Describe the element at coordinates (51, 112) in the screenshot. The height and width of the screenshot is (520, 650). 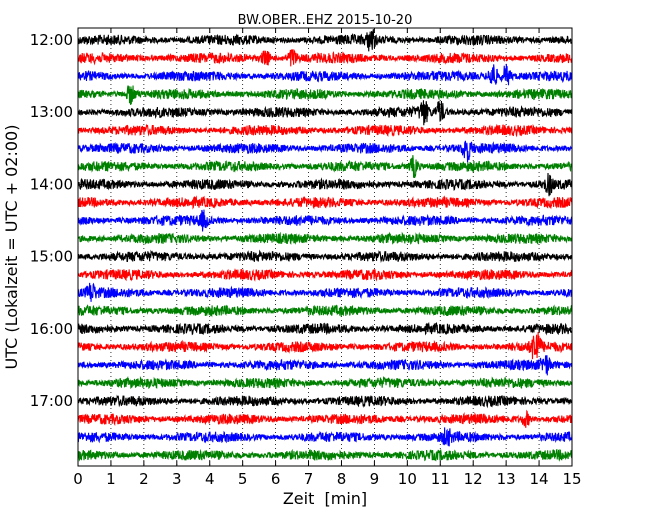
I see `y-tick-label: 13:00` at that location.